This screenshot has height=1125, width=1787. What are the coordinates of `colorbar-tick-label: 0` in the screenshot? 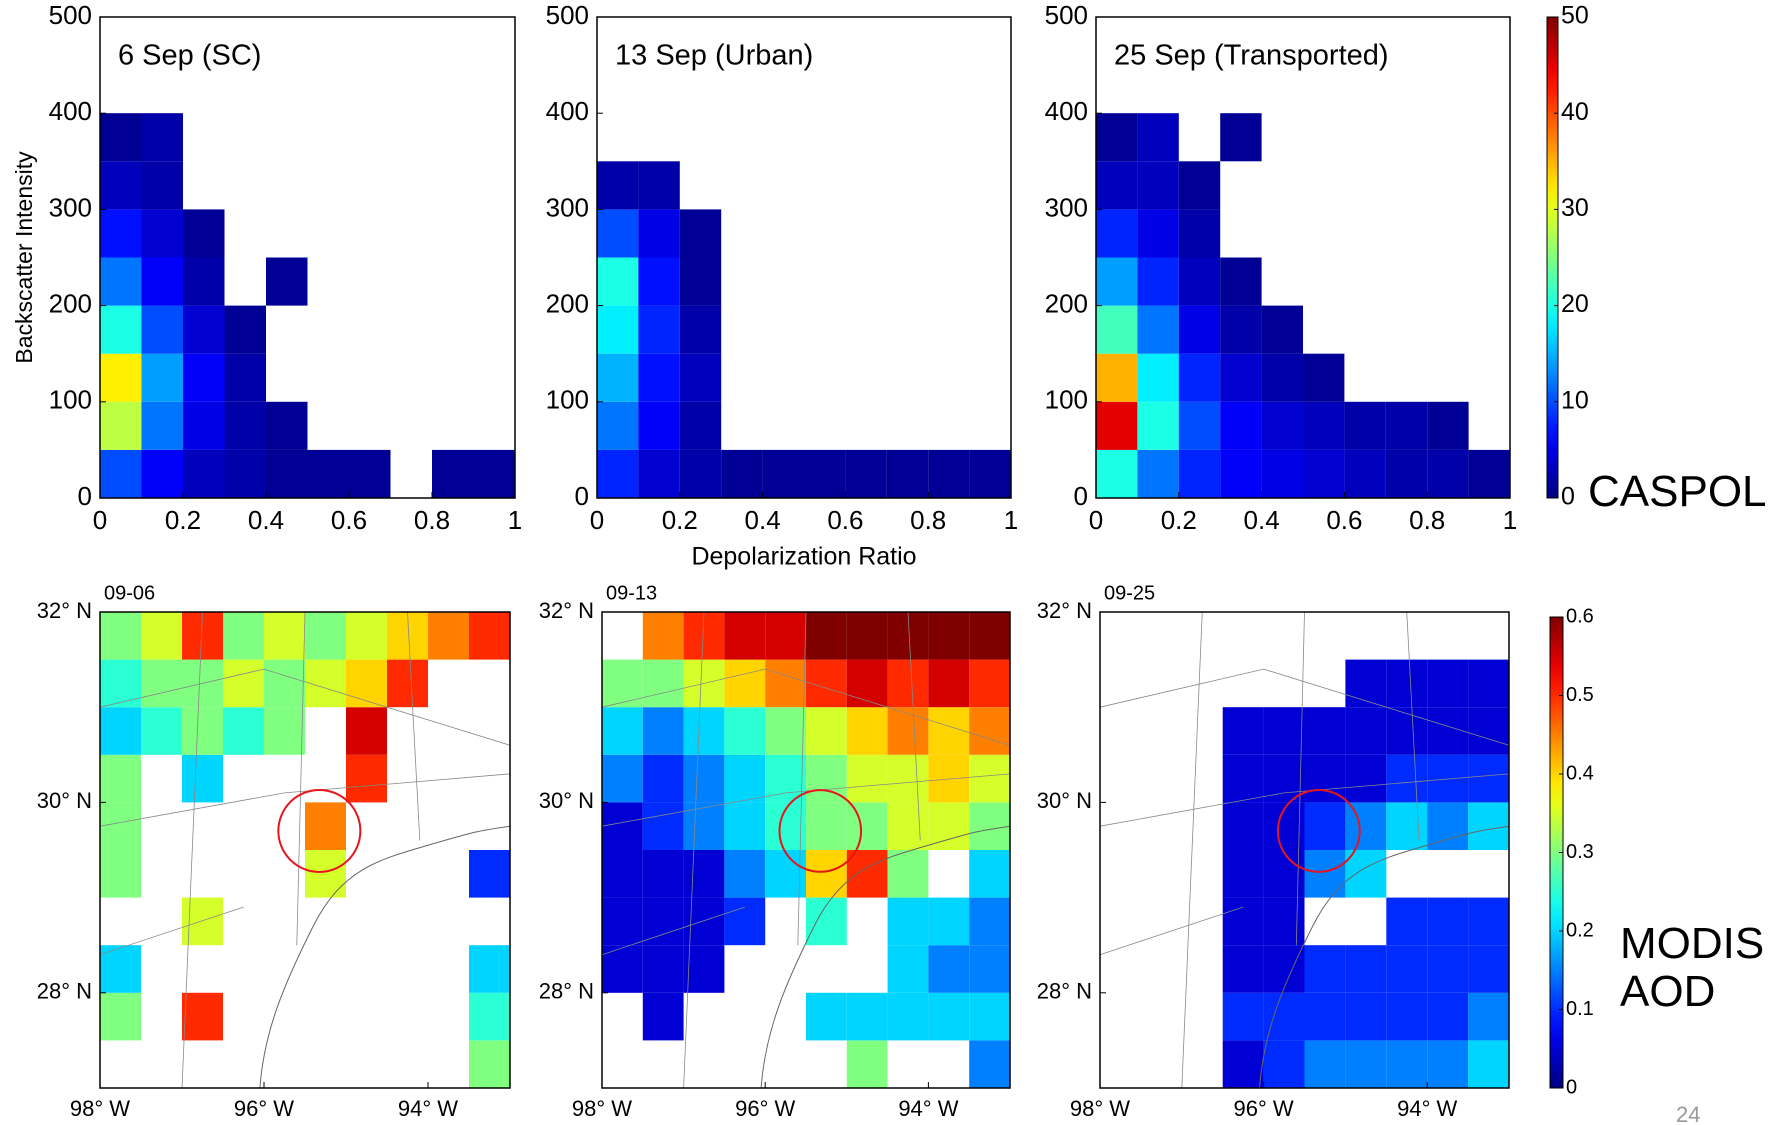 It's located at (1568, 497).